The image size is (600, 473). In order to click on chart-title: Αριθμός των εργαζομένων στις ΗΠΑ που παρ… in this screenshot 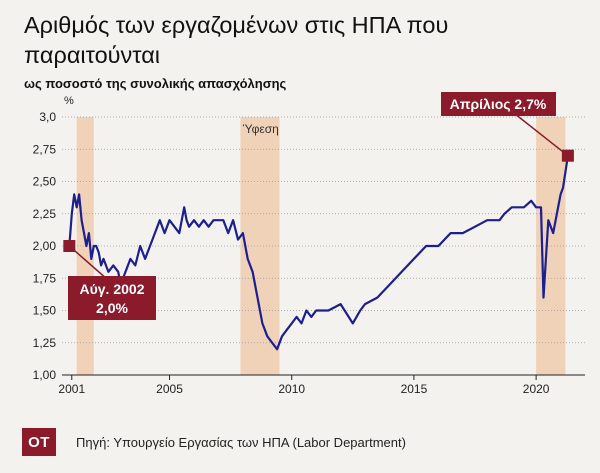, I will do `click(236, 40)`.